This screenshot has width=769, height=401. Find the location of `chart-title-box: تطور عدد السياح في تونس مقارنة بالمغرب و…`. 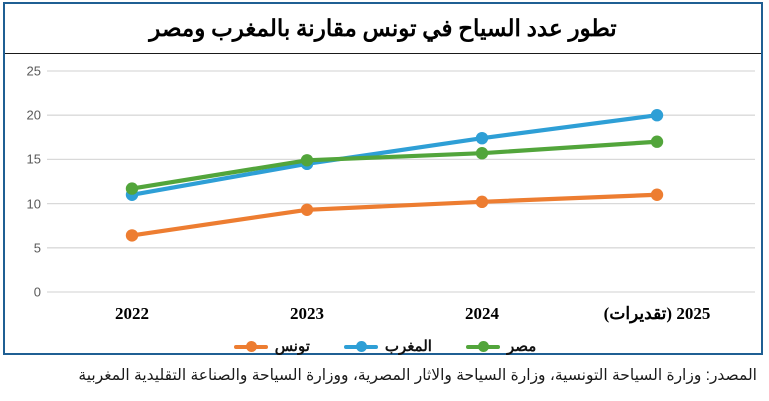

chart-title-box: تطور عدد السياح في تونس مقارنة بالمغرب و… is located at coordinates (383, 29).